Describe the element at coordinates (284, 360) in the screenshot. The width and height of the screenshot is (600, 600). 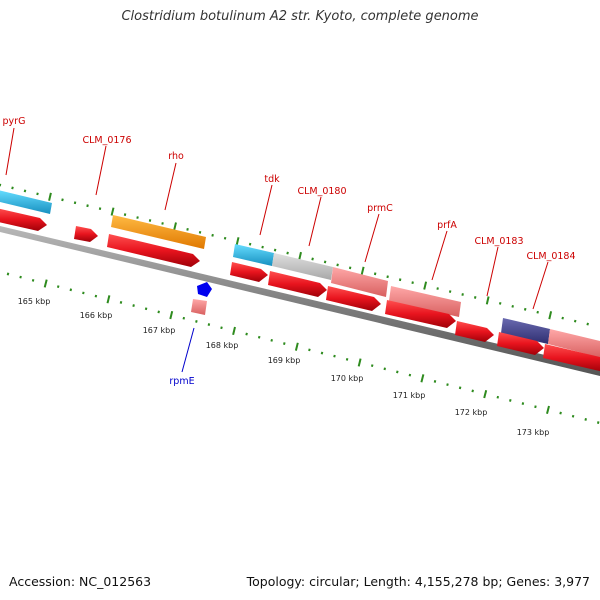
I see `scale-label: 169 kbp` at that location.